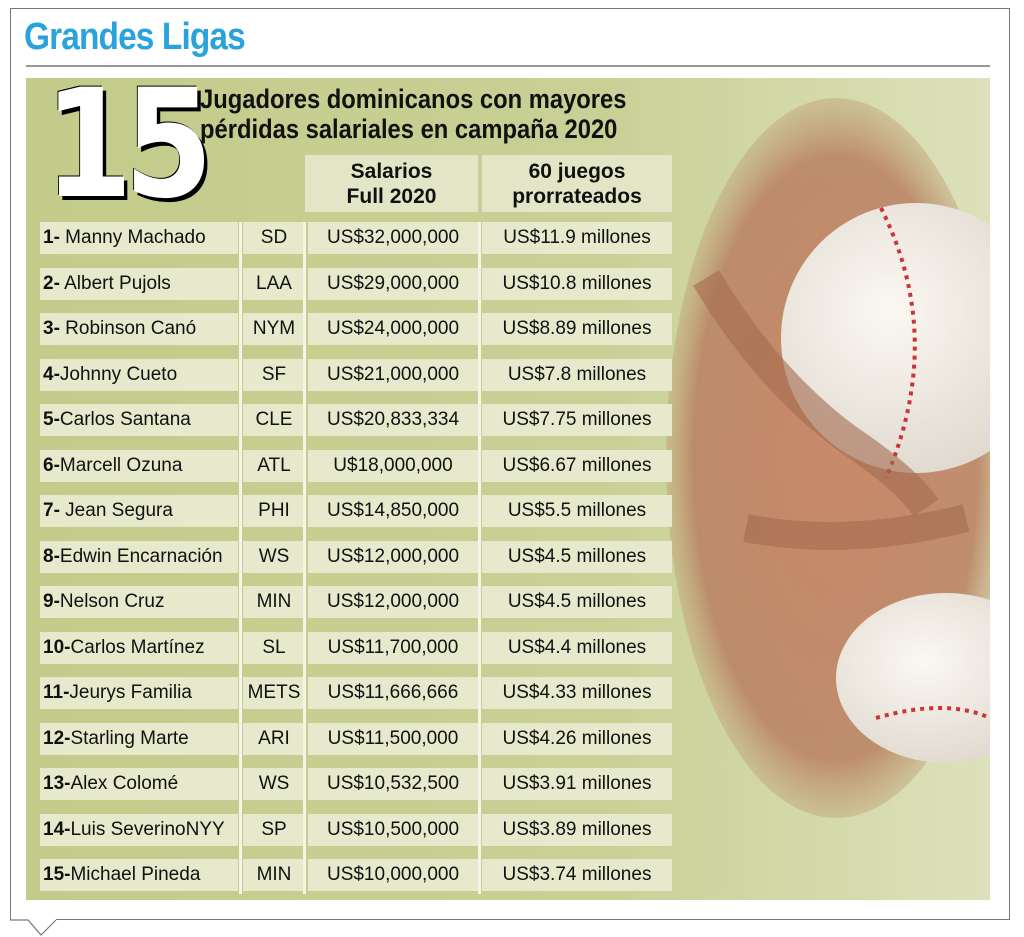  What do you see at coordinates (115, 283) in the screenshot?
I see `player-name: Albert Pujols` at bounding box center [115, 283].